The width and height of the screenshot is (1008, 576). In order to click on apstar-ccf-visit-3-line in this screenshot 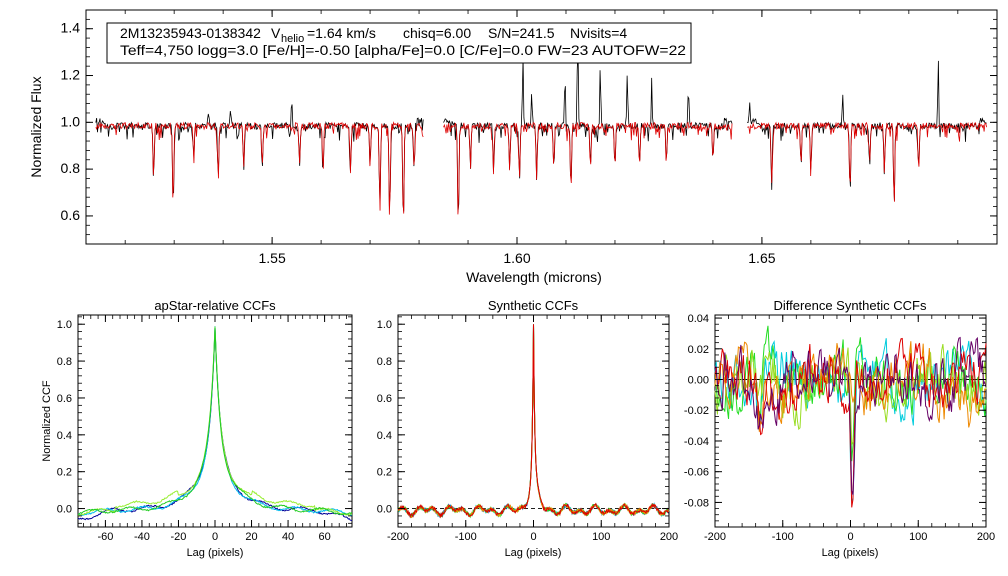, I will do `click(215, 421)`.